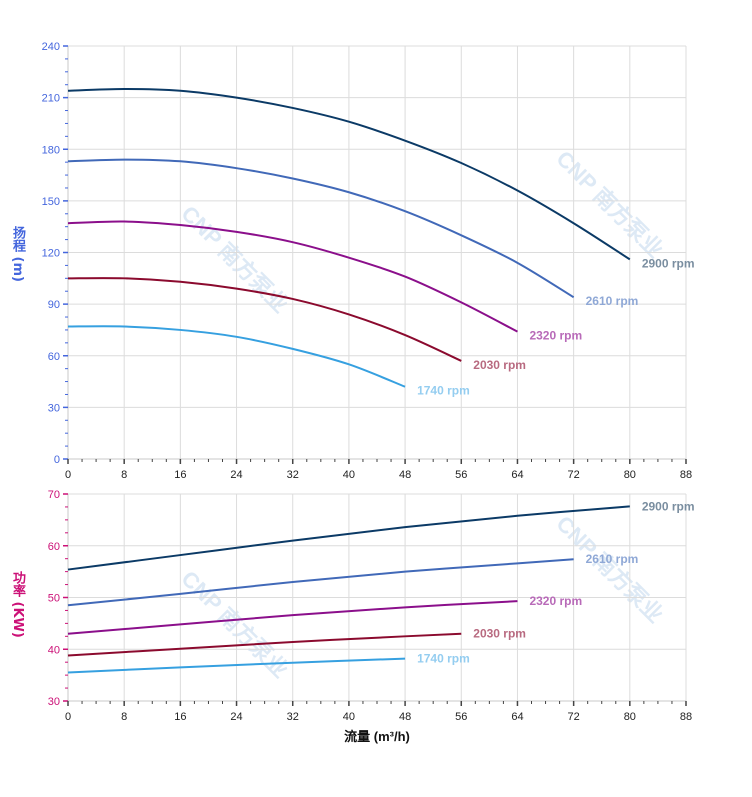 This screenshot has width=752, height=797. What do you see at coordinates (51, 254) in the screenshot?
I see `y-tick-label: 120` at bounding box center [51, 254].